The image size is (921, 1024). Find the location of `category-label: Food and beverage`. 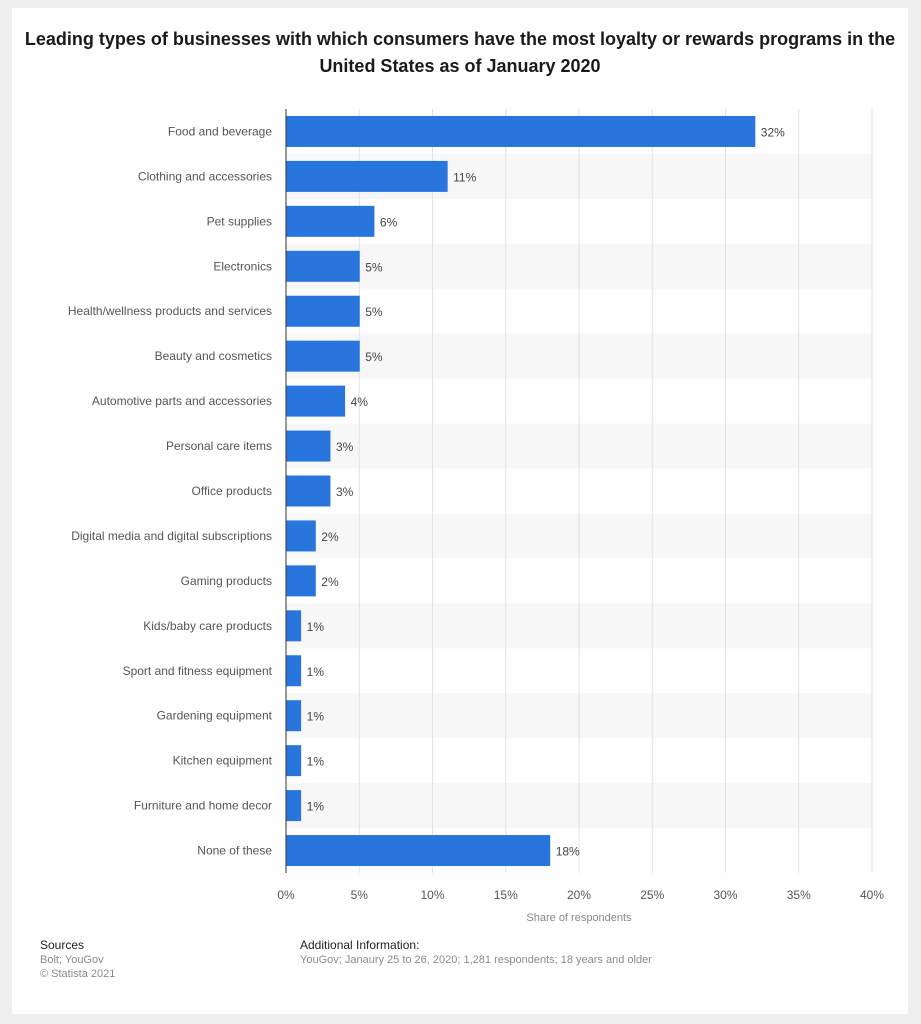

category-label: Food and beverage is located at coordinates (220, 131).